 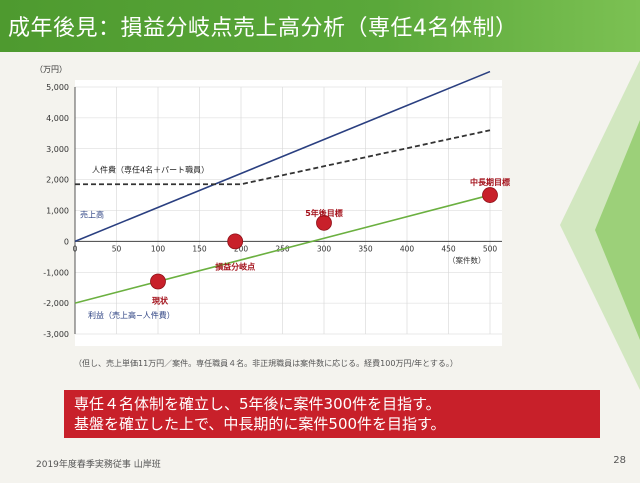 I want to click on y-tick-label: 3,000, so click(x=57, y=149).